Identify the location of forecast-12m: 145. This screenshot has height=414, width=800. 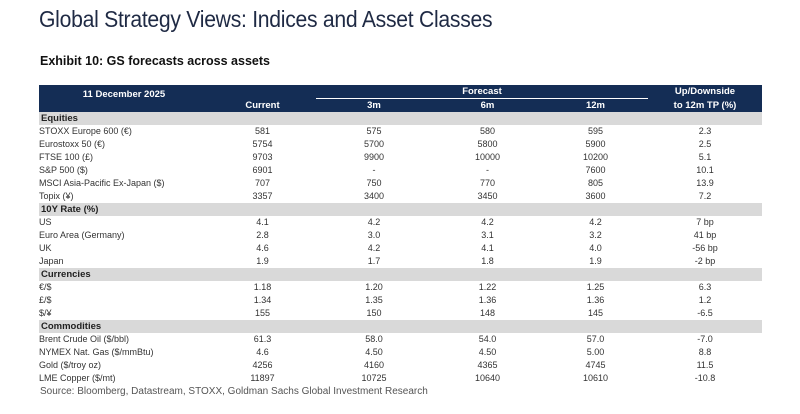
(595, 313).